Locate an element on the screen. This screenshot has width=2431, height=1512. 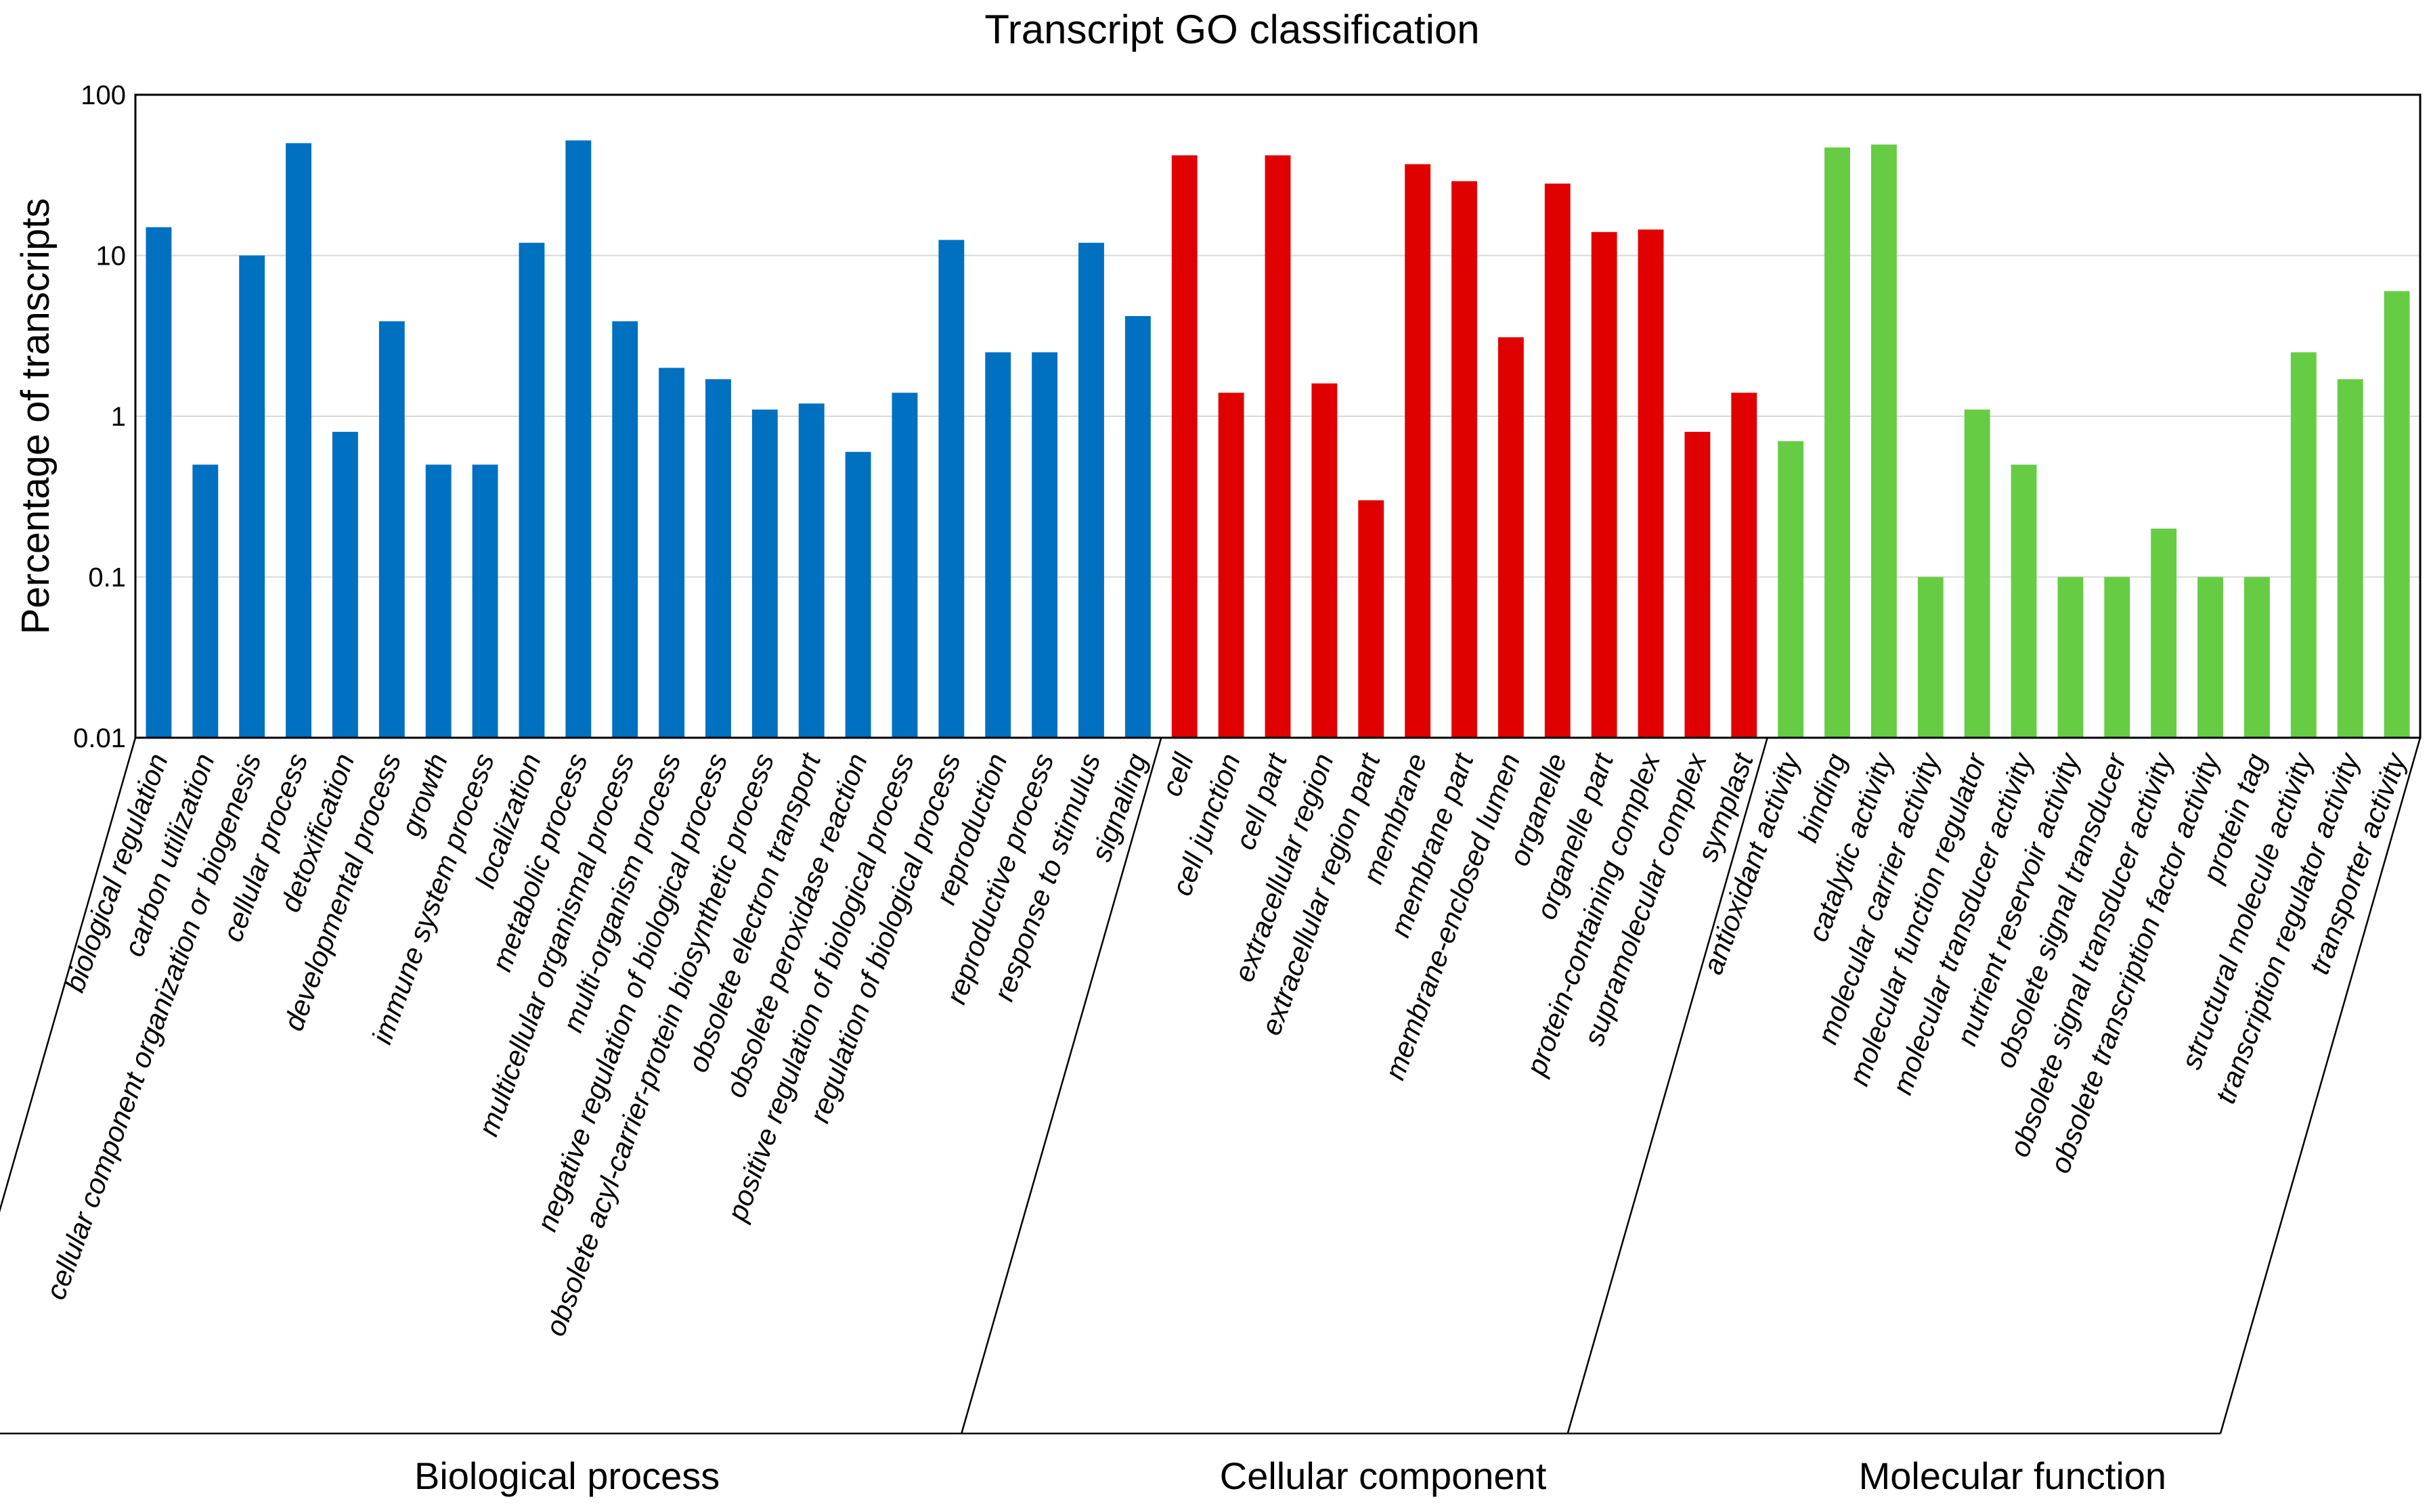
y-tick-label: 1 is located at coordinates (118, 417).